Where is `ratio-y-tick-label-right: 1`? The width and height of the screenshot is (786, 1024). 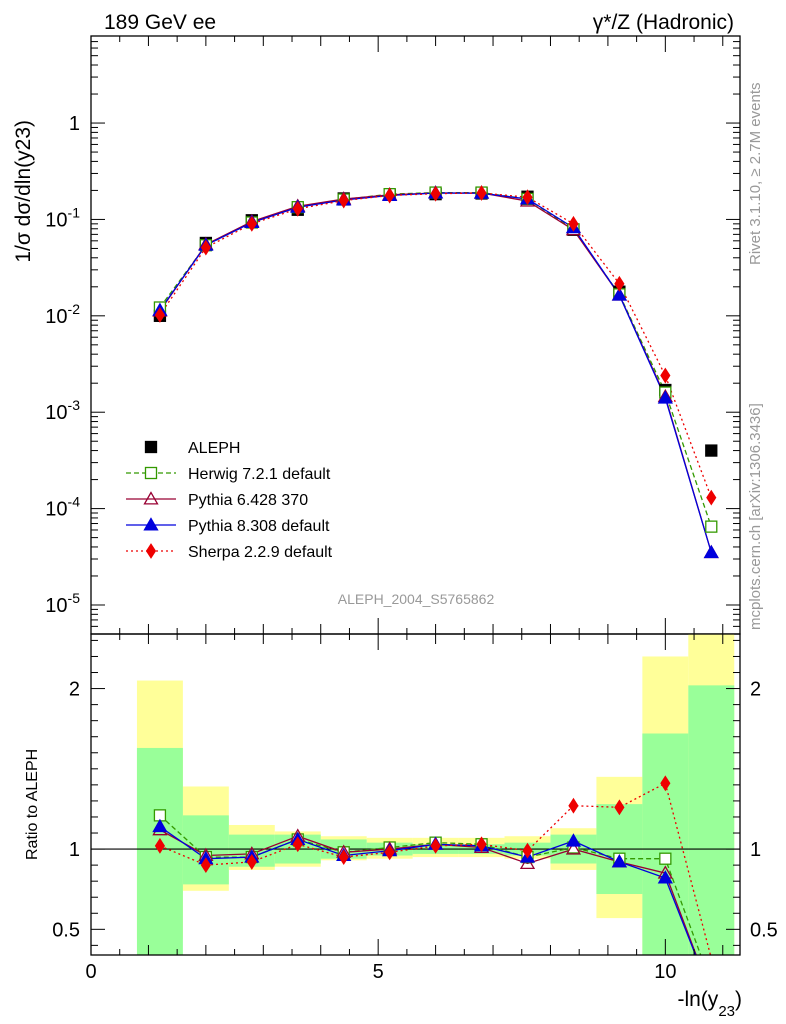 ratio-y-tick-label-right: 1 is located at coordinates (755, 850).